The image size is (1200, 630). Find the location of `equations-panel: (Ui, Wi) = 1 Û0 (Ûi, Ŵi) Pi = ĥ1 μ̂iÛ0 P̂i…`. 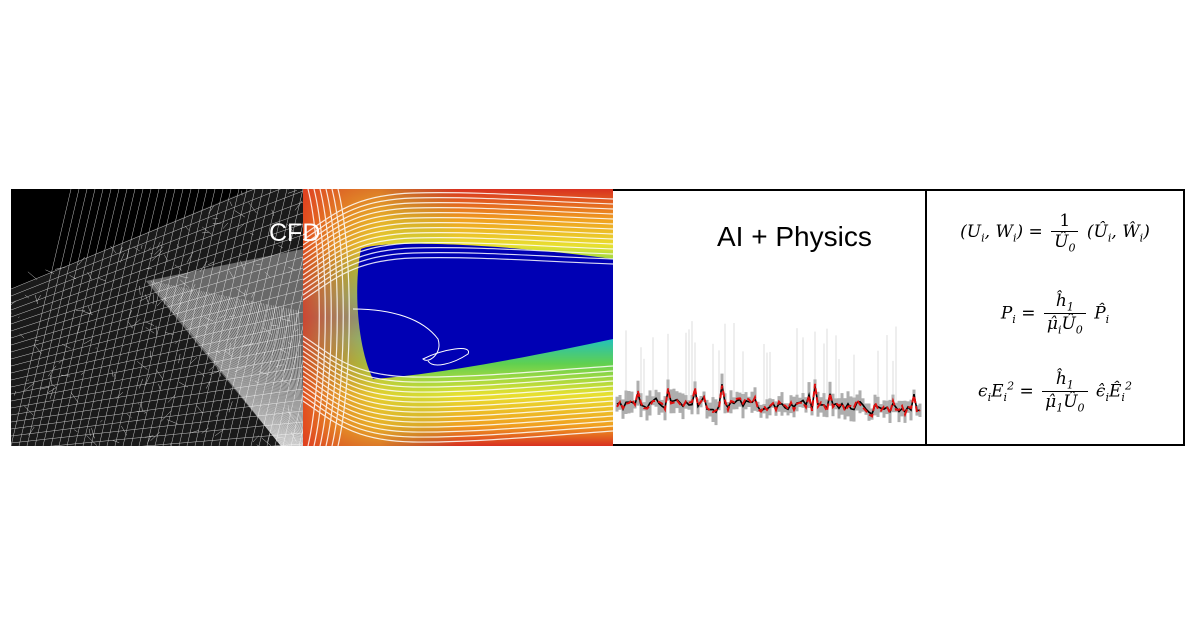

equations-panel: (Ui, Wi) = 1 Û0 (Ûi, Ŵi) Pi = ĥ1 μ̂iÛ0 P̂i… is located at coordinates (1055, 317).